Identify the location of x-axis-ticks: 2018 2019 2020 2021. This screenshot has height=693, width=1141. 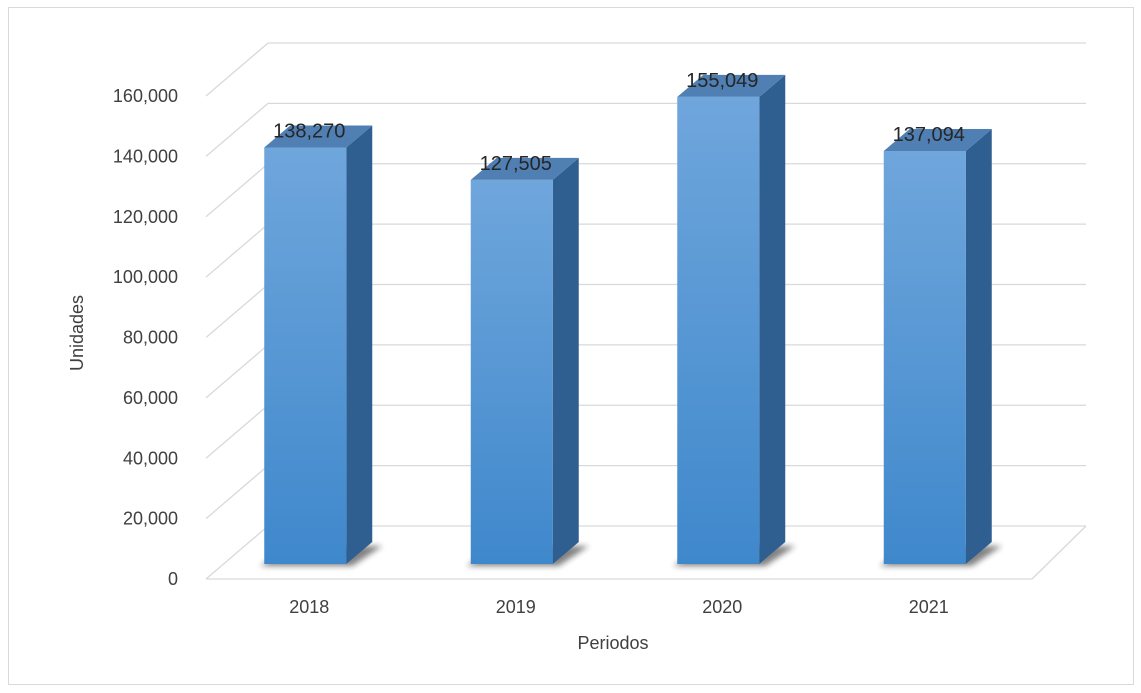
(619, 607).